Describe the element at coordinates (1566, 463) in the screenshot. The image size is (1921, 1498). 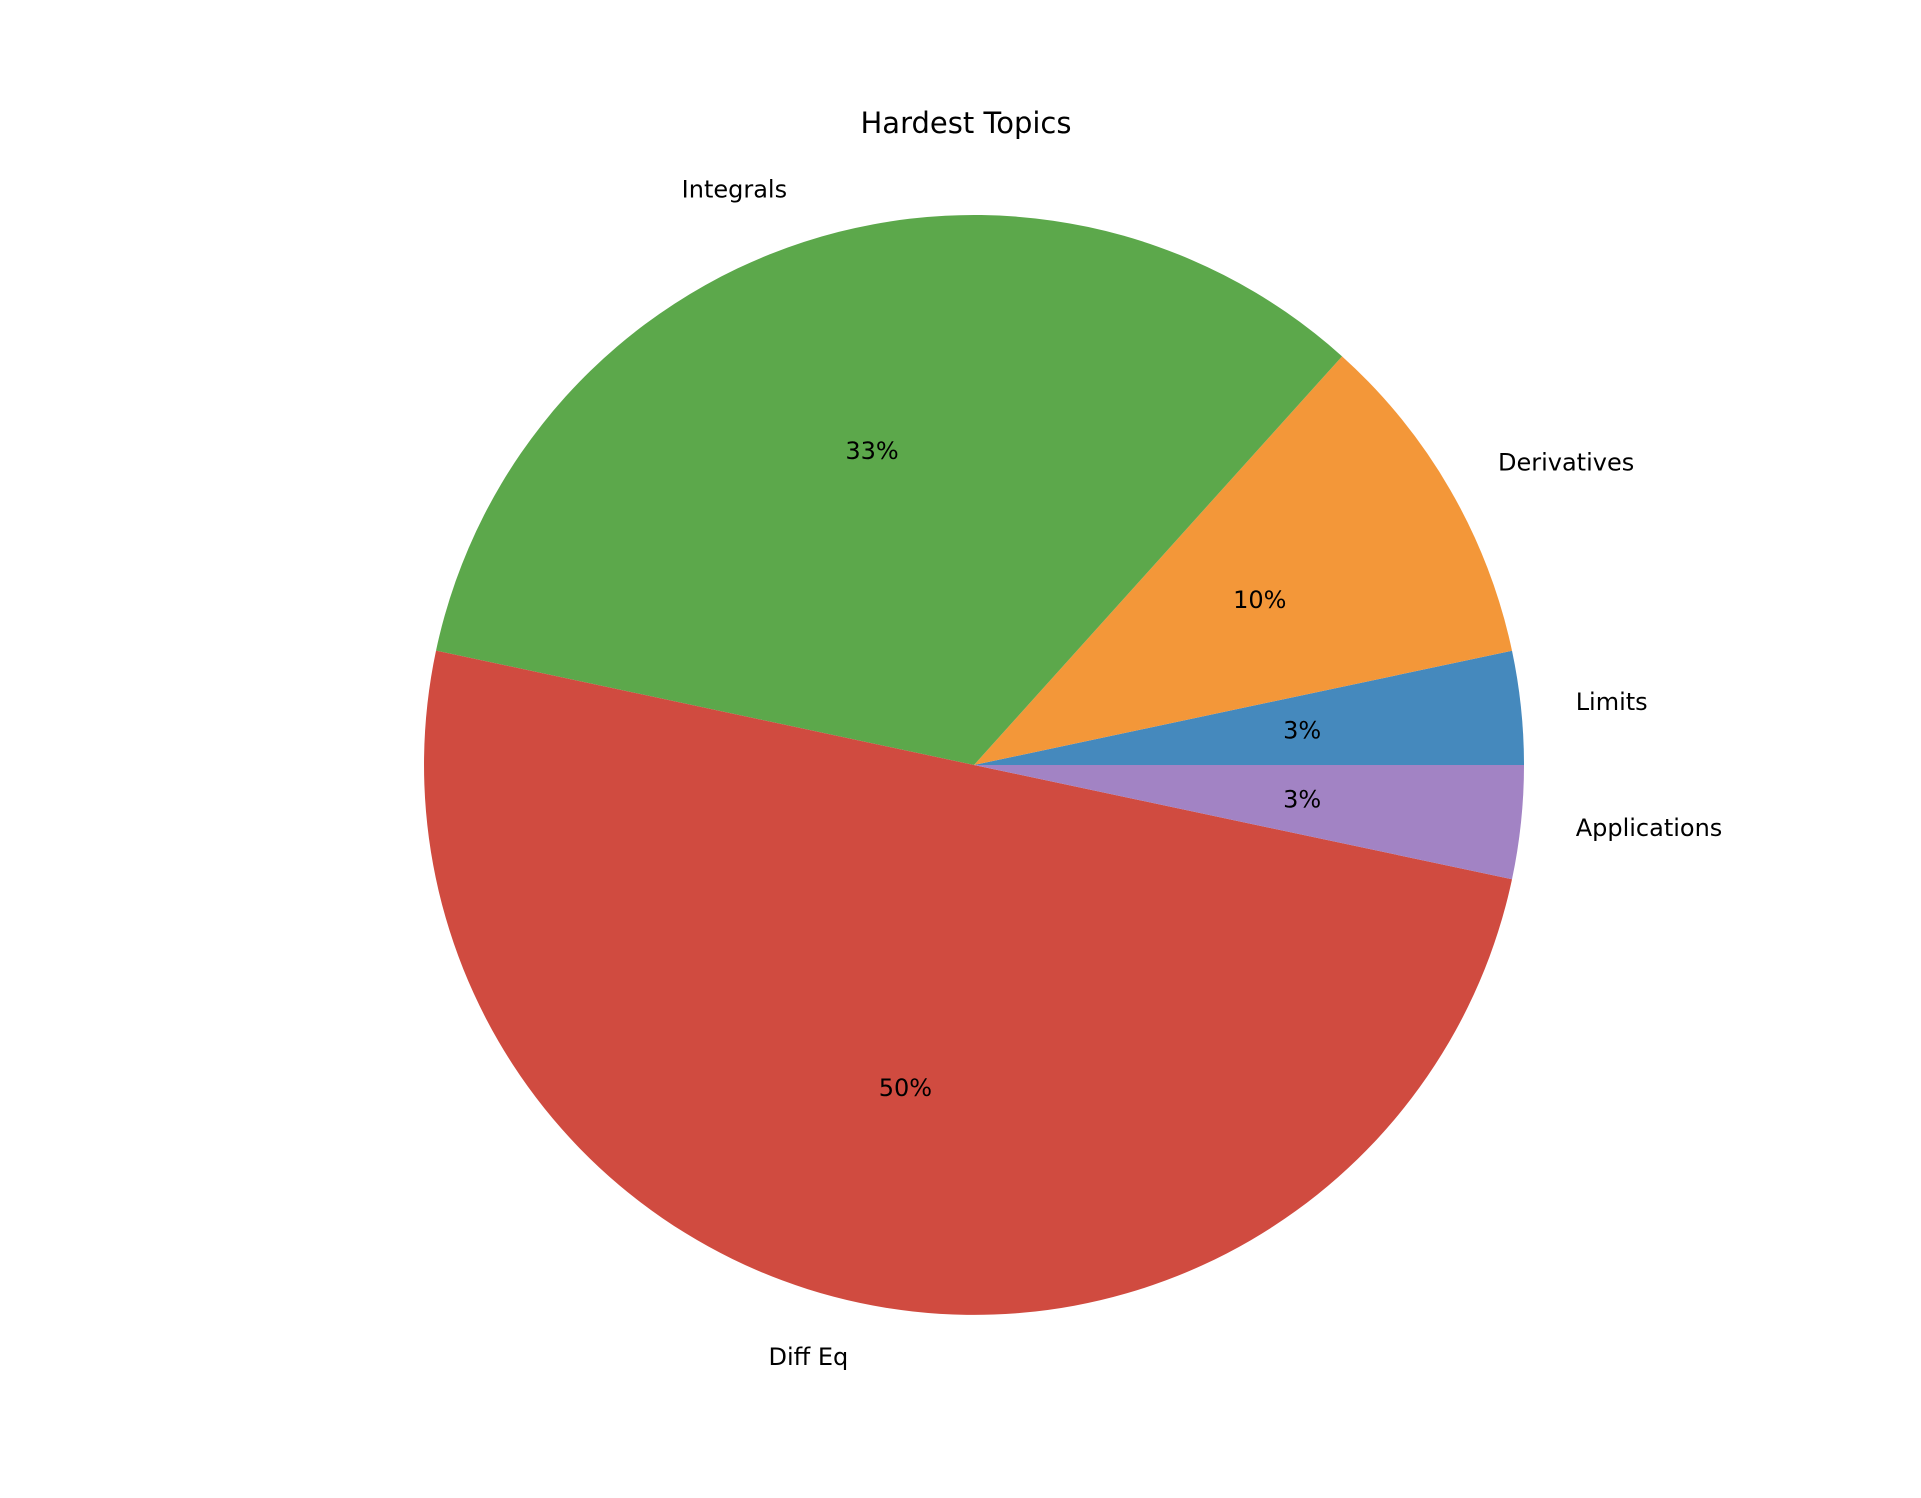
I see `slice-label-derivatives: Derivatives` at that location.